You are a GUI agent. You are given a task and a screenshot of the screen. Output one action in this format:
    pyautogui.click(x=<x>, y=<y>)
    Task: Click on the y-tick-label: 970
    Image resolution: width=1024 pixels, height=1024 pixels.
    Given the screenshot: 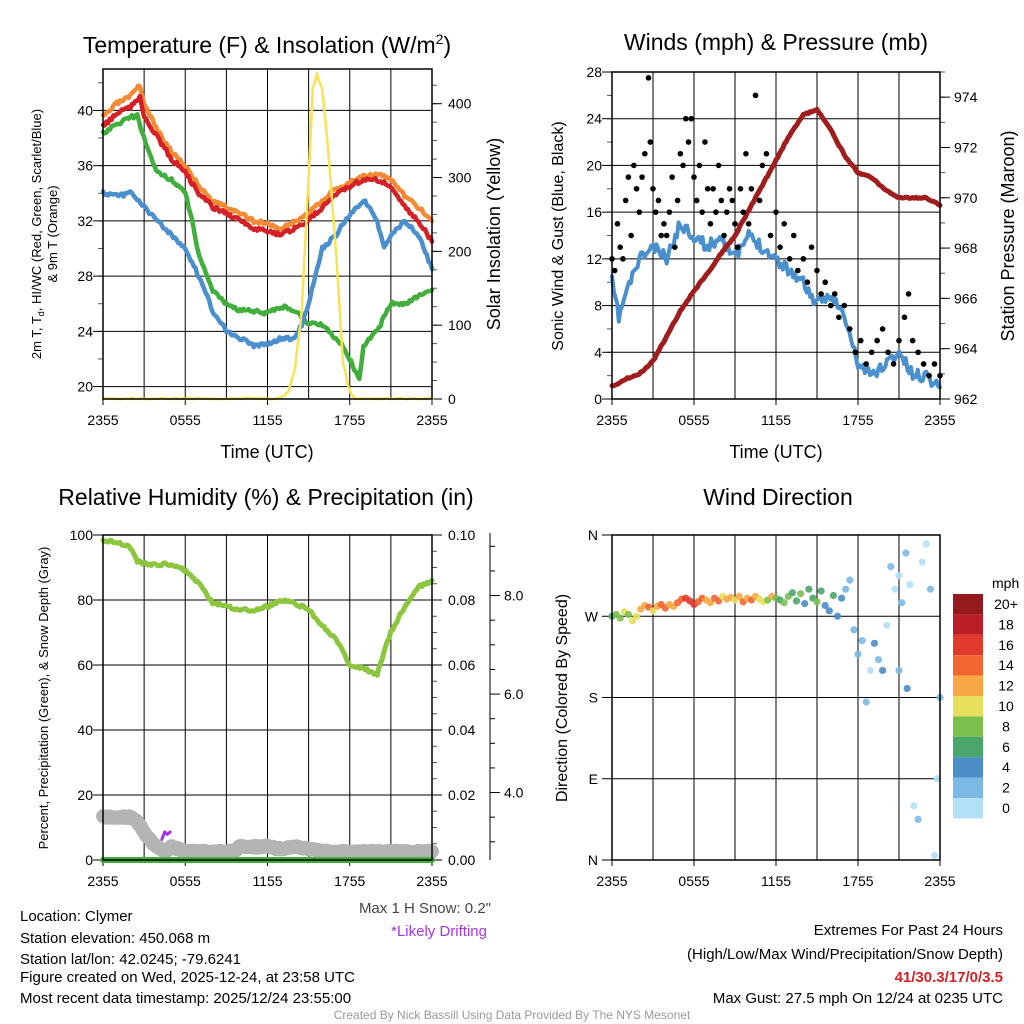 What is the action you would take?
    pyautogui.click(x=966, y=198)
    